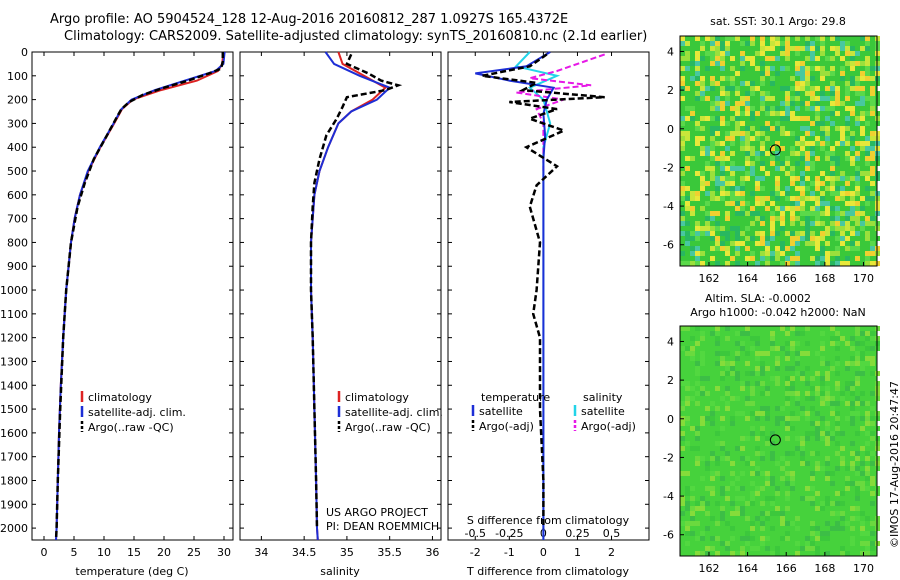  I want to click on s-diff-tick-label: 0.5, so click(612, 533).